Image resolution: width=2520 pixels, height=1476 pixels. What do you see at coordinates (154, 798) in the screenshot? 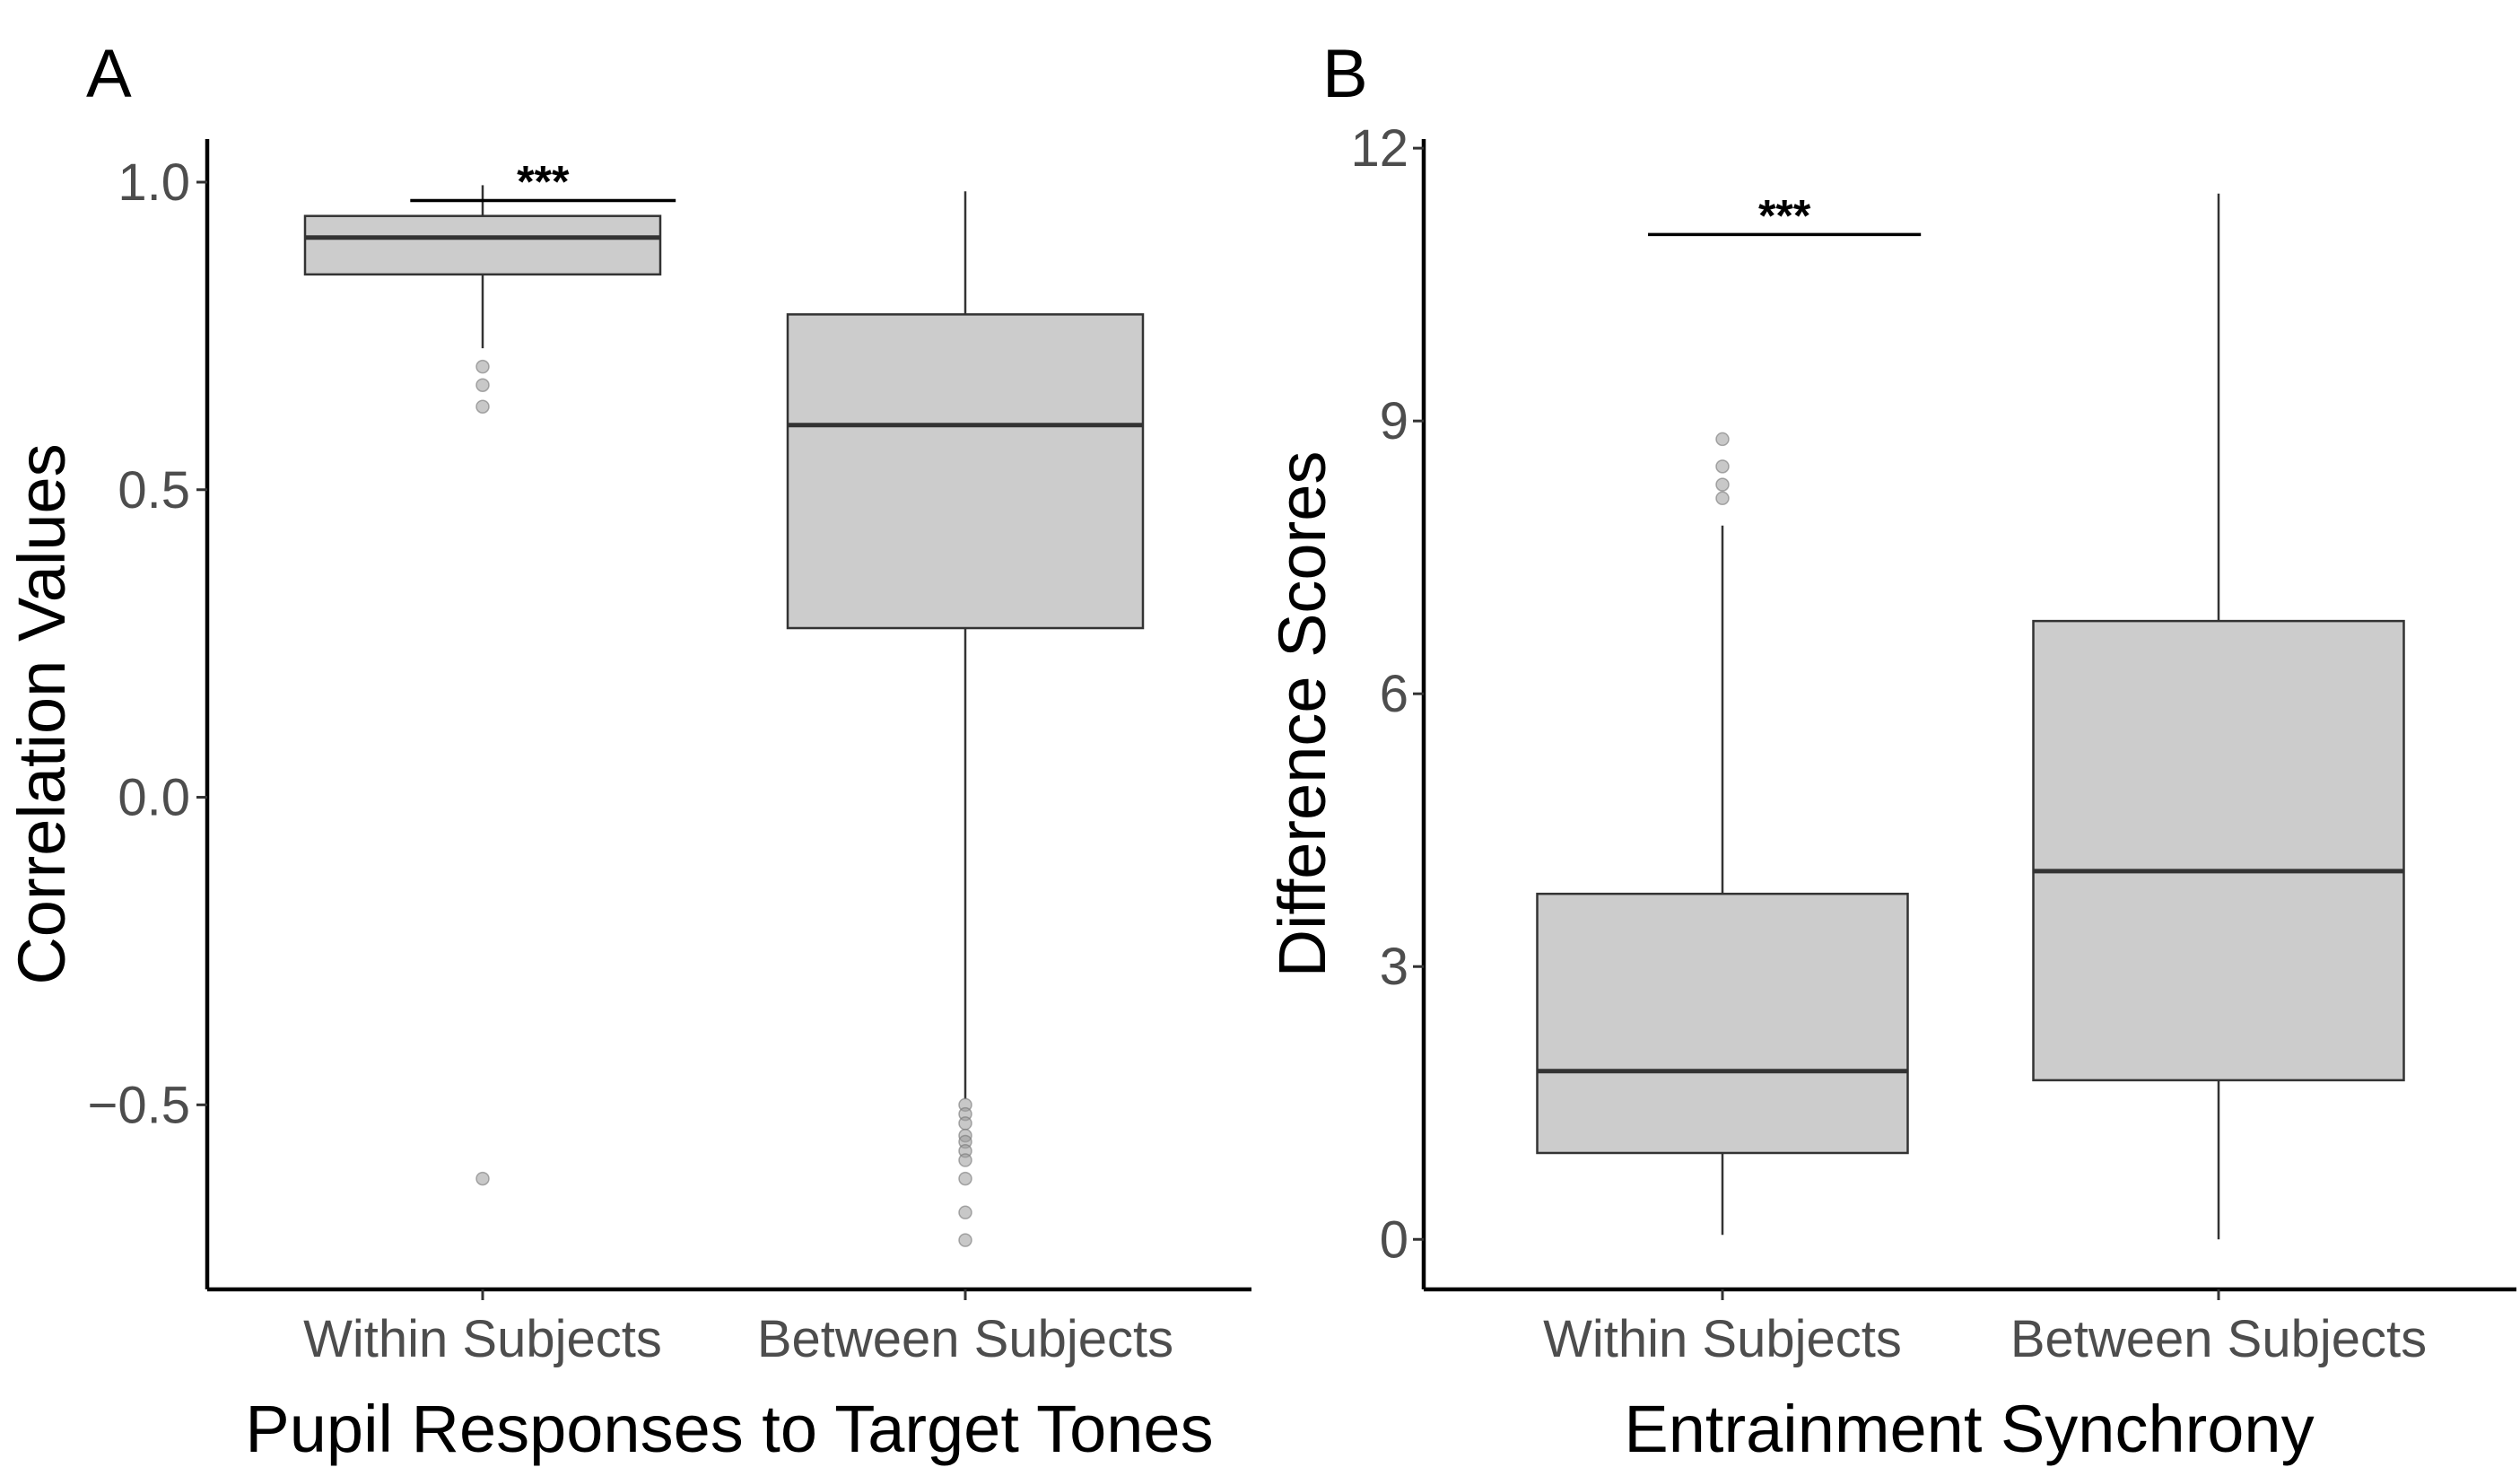
I see `chart-0-y-tick-label: 0.0` at bounding box center [154, 798].